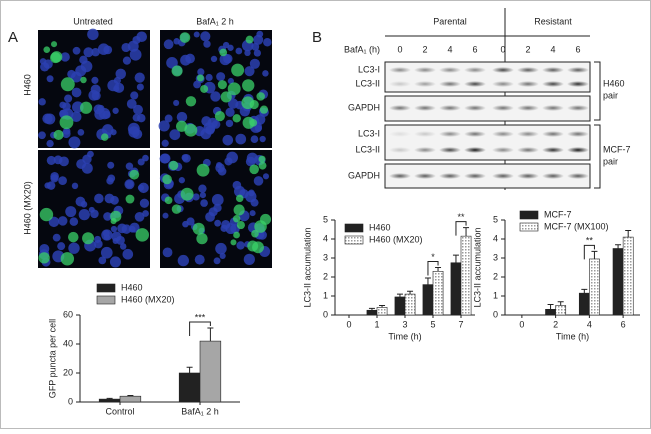 The height and width of the screenshot is (434, 651). Describe the element at coordinates (27, 85) in the screenshot. I see `row-label: H460` at that location.